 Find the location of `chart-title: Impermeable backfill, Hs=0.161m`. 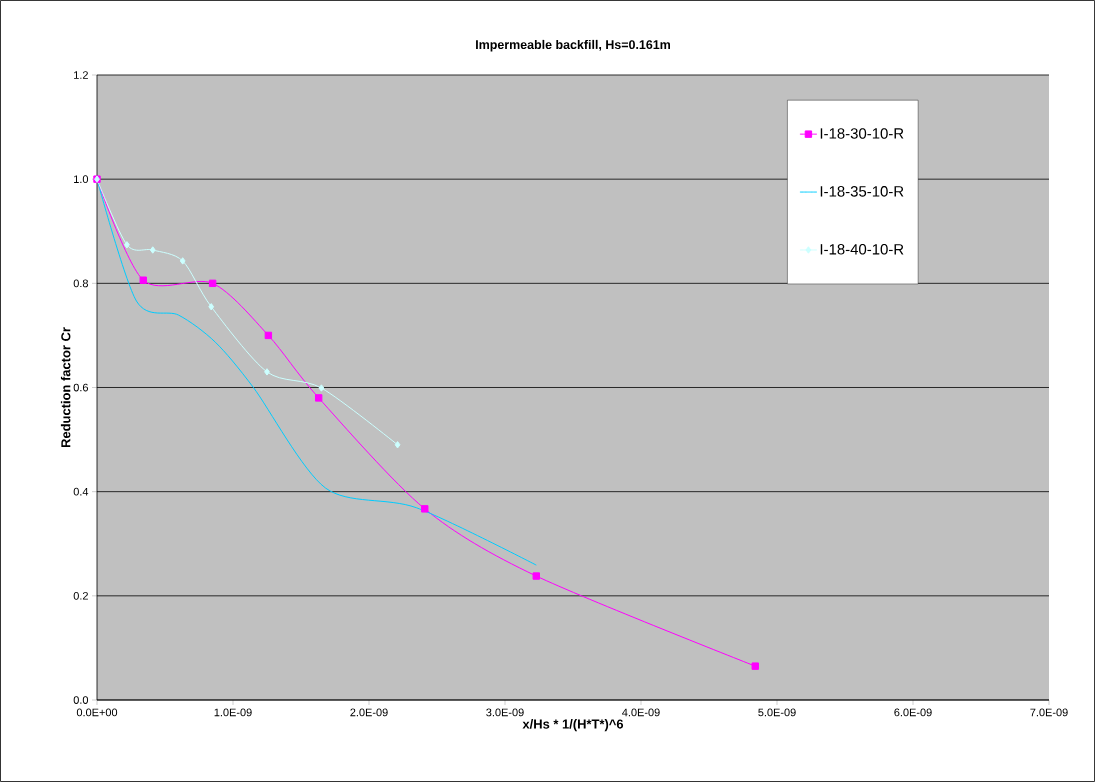

chart-title: Impermeable backfill, Hs=0.161m is located at coordinates (573, 45).